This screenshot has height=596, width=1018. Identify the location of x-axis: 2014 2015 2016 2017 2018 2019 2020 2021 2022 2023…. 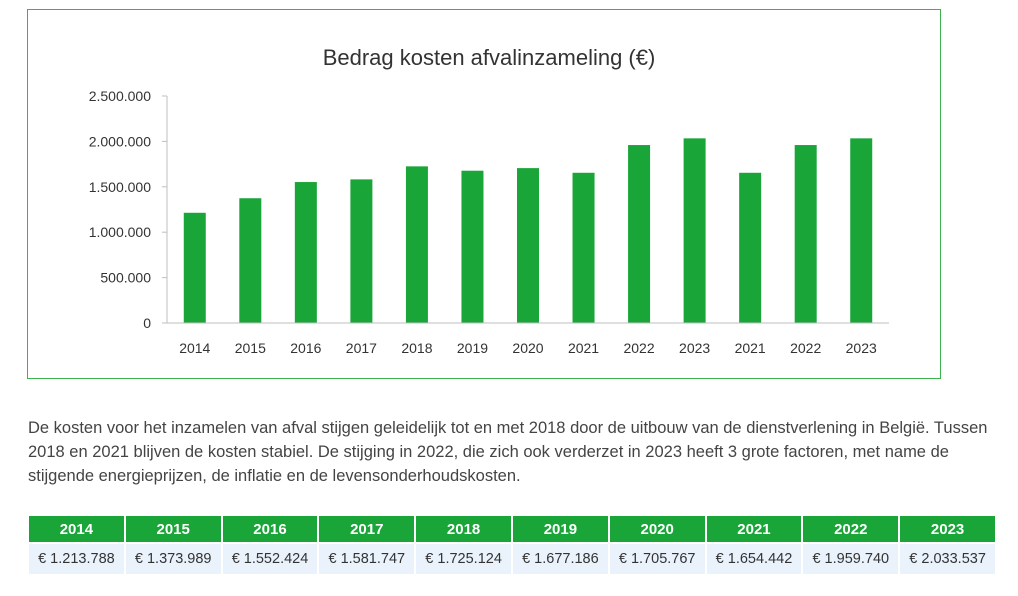
(528, 339).